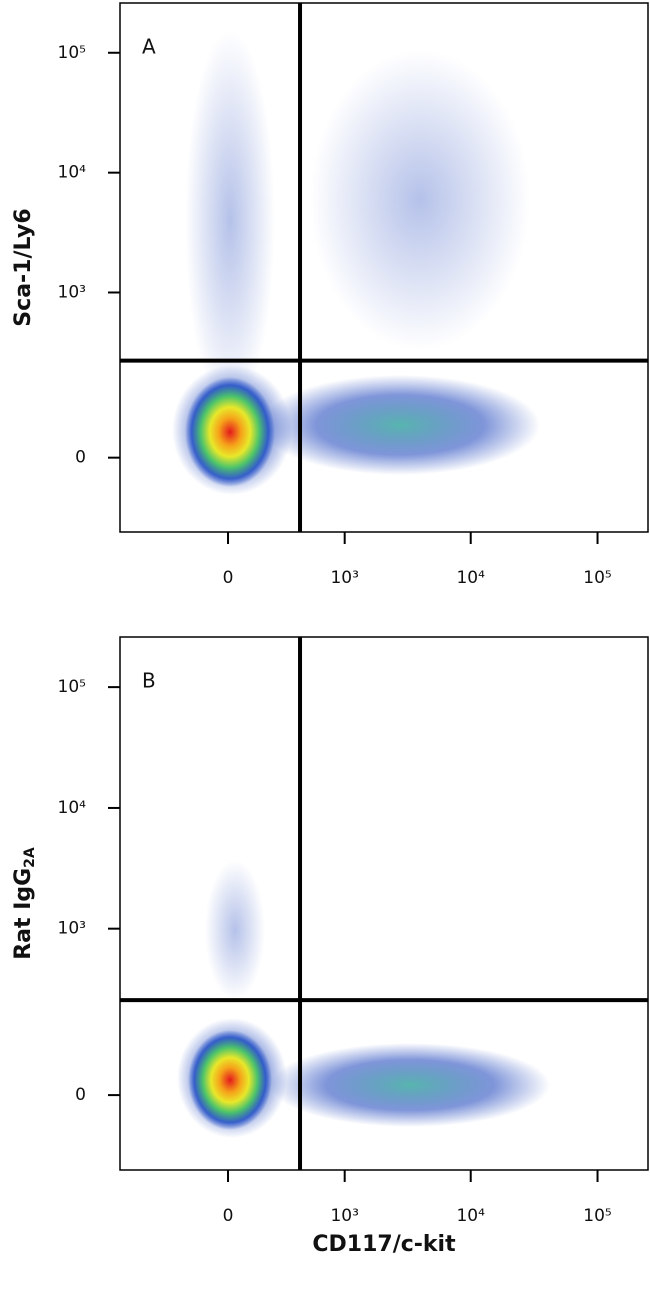 Image resolution: width=650 pixels, height=1293 pixels. I want to click on y-axis-label: Rat IgG2A, so click(24, 903).